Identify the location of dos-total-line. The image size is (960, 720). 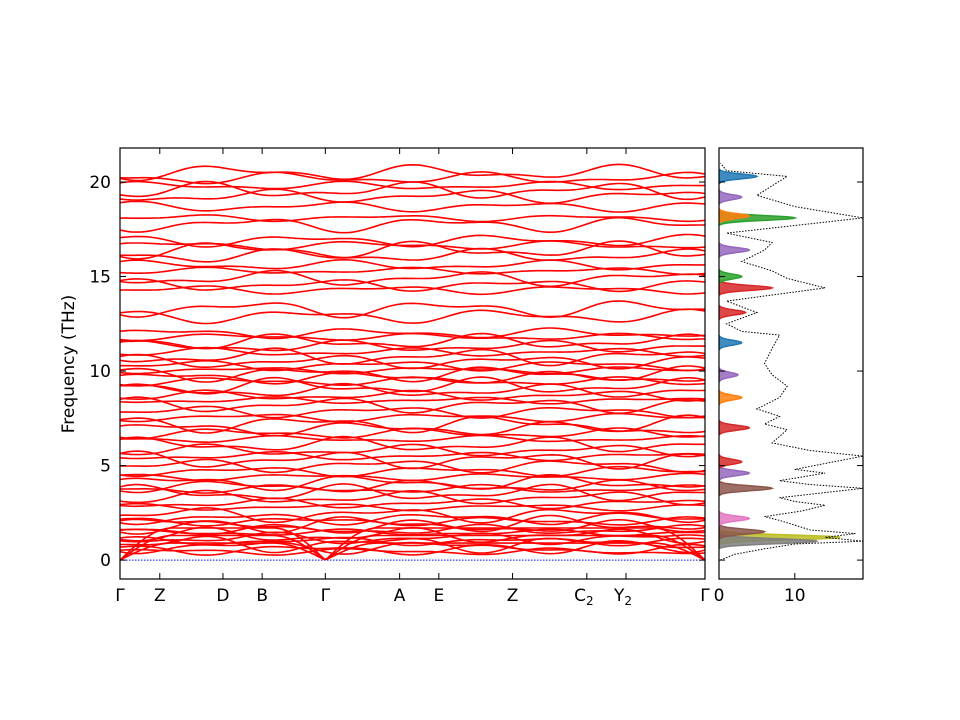
(791, 361).